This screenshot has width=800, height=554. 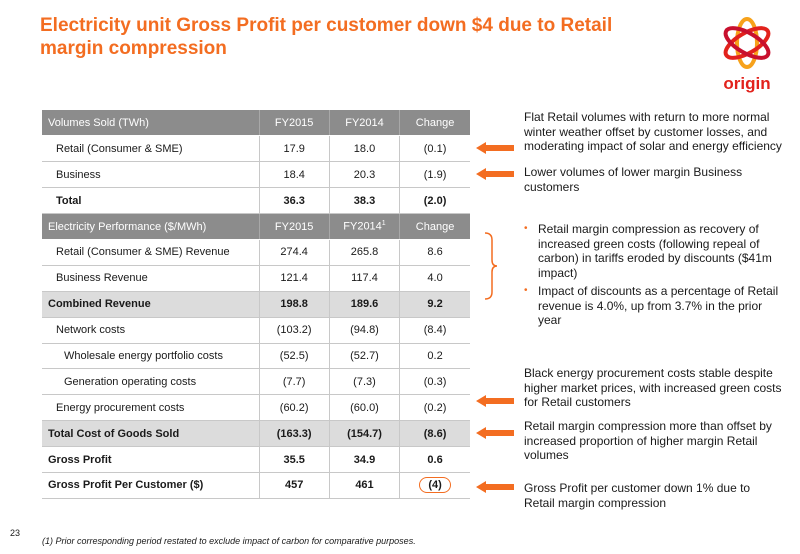 I want to click on cell-fy2014: (60.0), so click(x=364, y=408).